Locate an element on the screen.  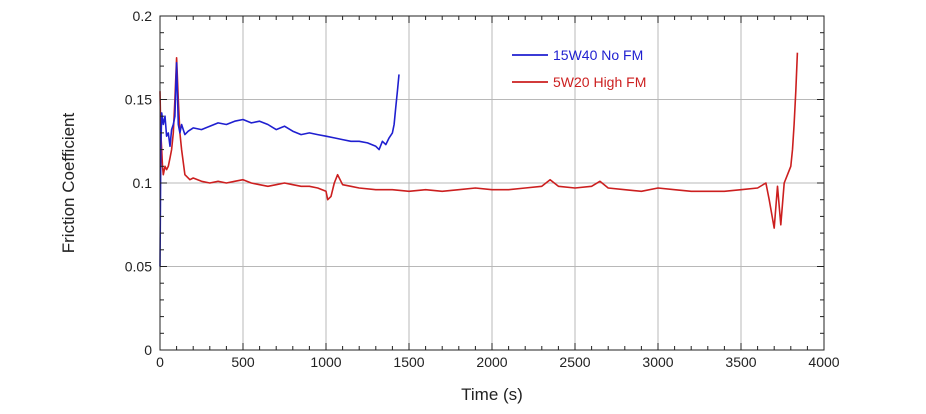
x-tick-label: 2500 is located at coordinates (574, 362).